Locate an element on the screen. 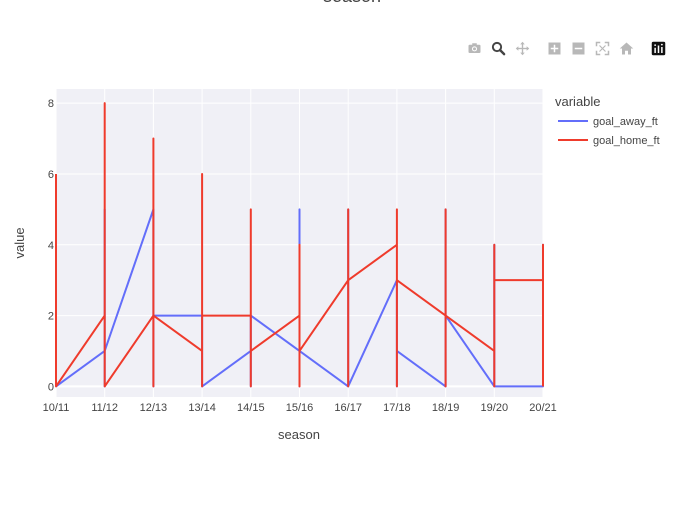  camera-button is located at coordinates (474, 48).